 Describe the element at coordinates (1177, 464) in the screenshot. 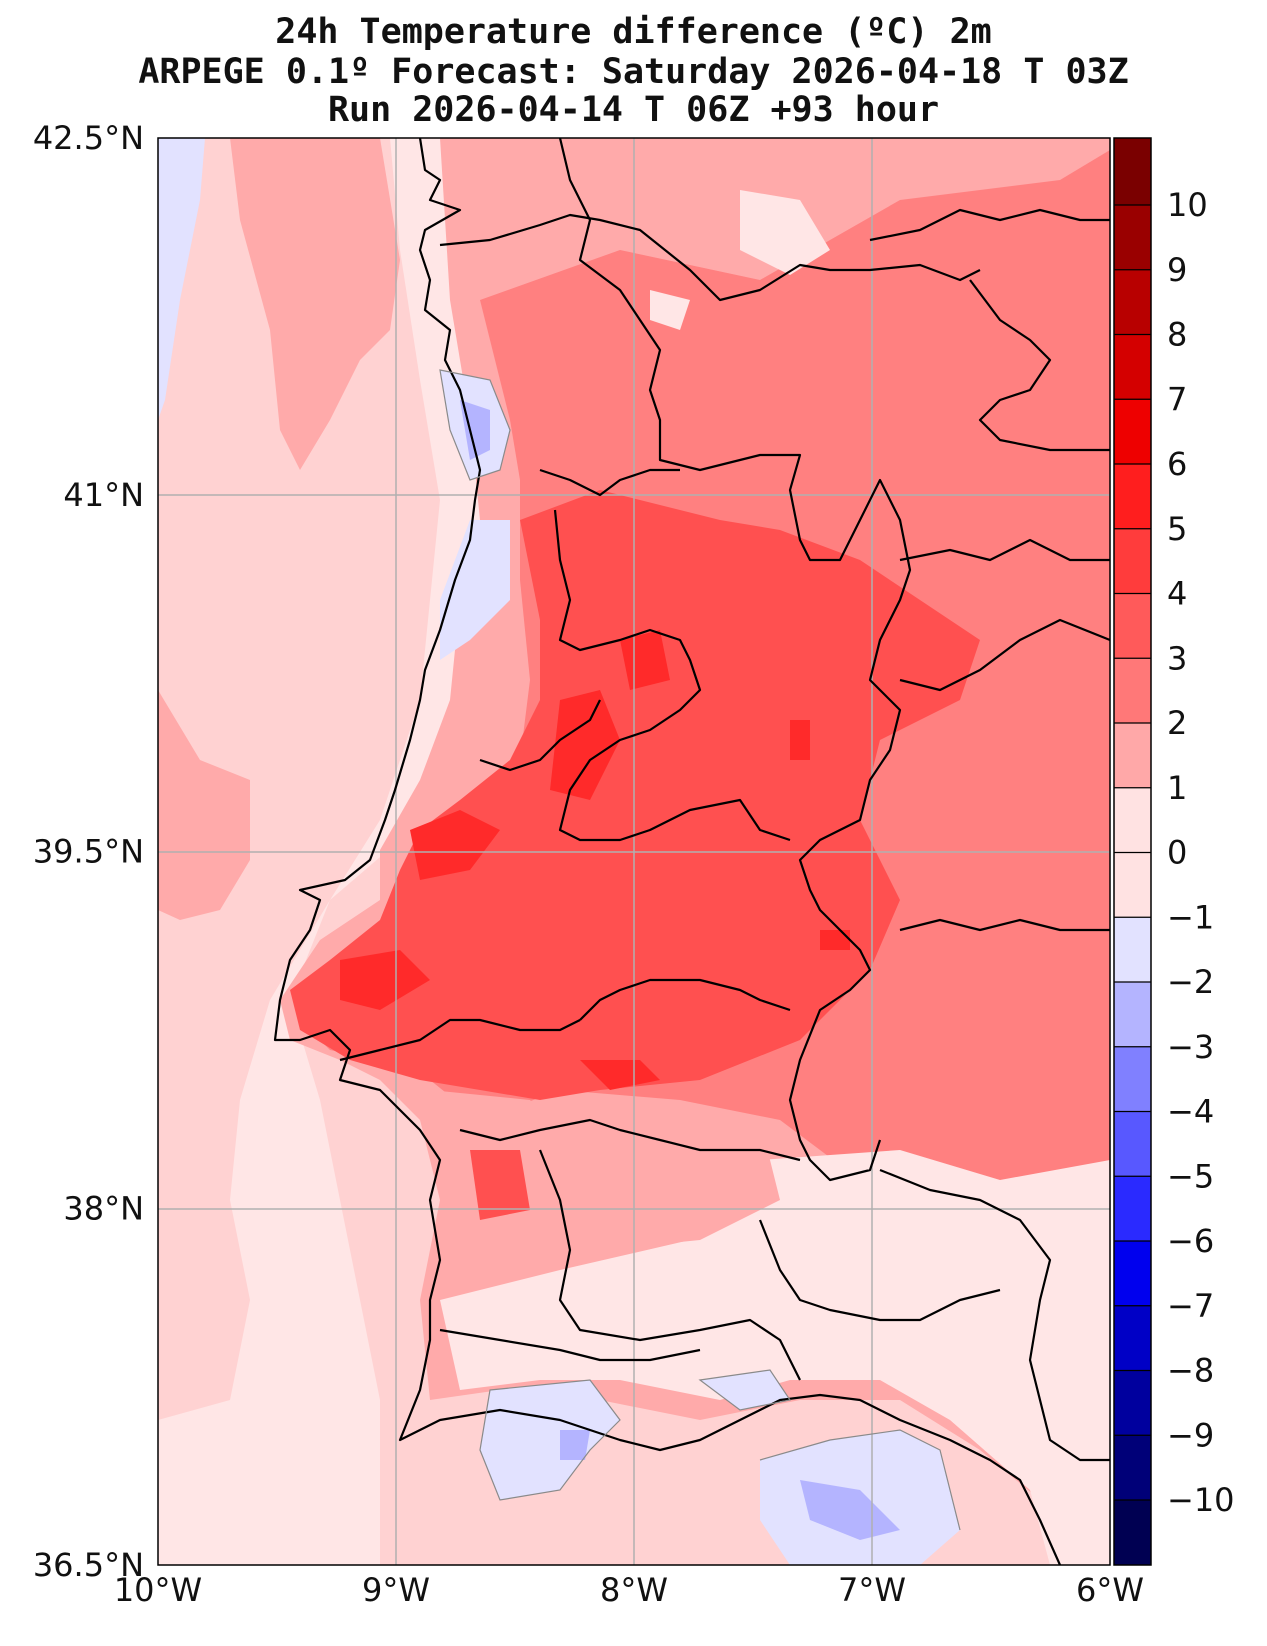

I see `colorbar-tick-label: 6` at that location.